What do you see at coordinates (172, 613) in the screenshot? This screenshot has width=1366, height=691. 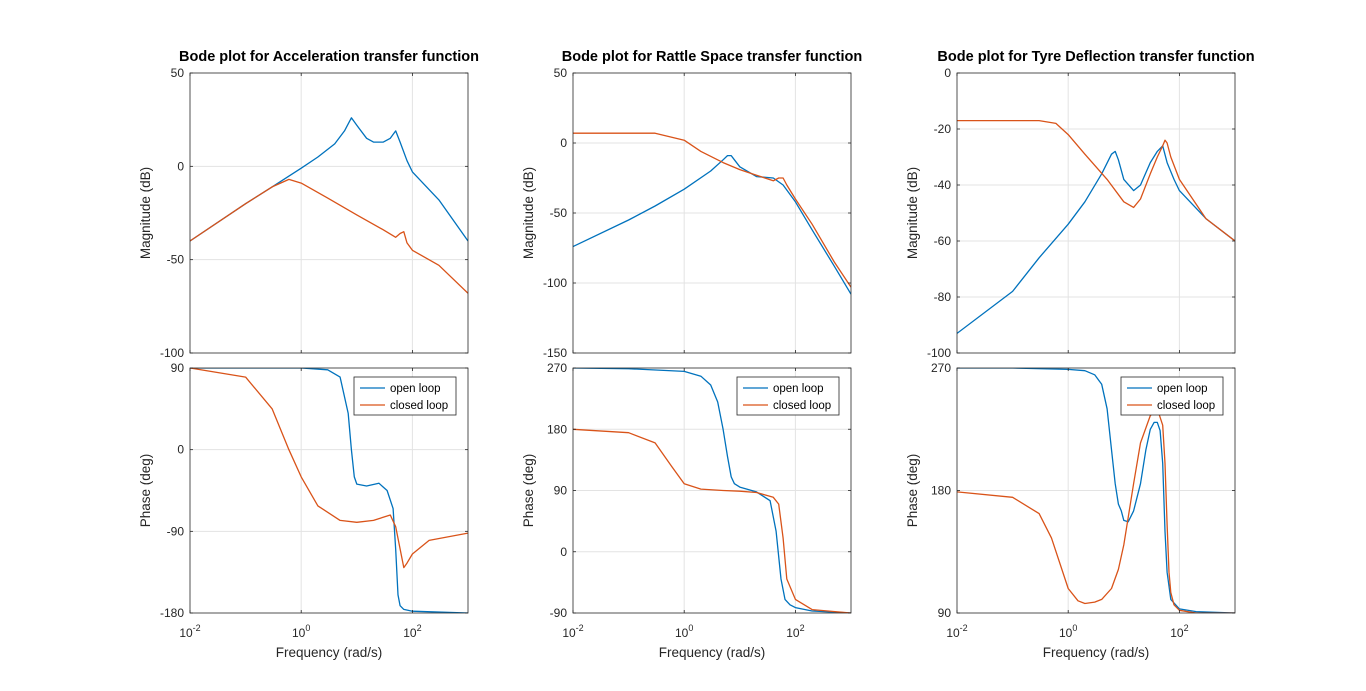 I see `y-tick-label: -180` at bounding box center [172, 613].